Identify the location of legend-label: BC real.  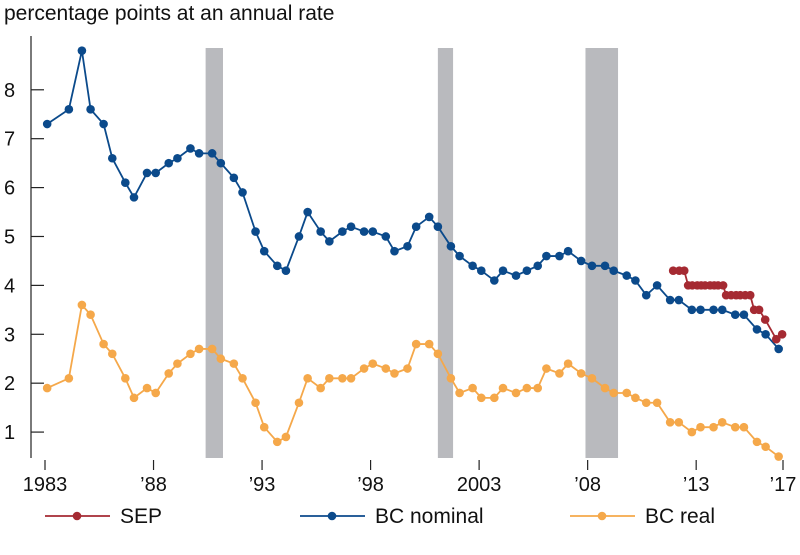
(680, 516).